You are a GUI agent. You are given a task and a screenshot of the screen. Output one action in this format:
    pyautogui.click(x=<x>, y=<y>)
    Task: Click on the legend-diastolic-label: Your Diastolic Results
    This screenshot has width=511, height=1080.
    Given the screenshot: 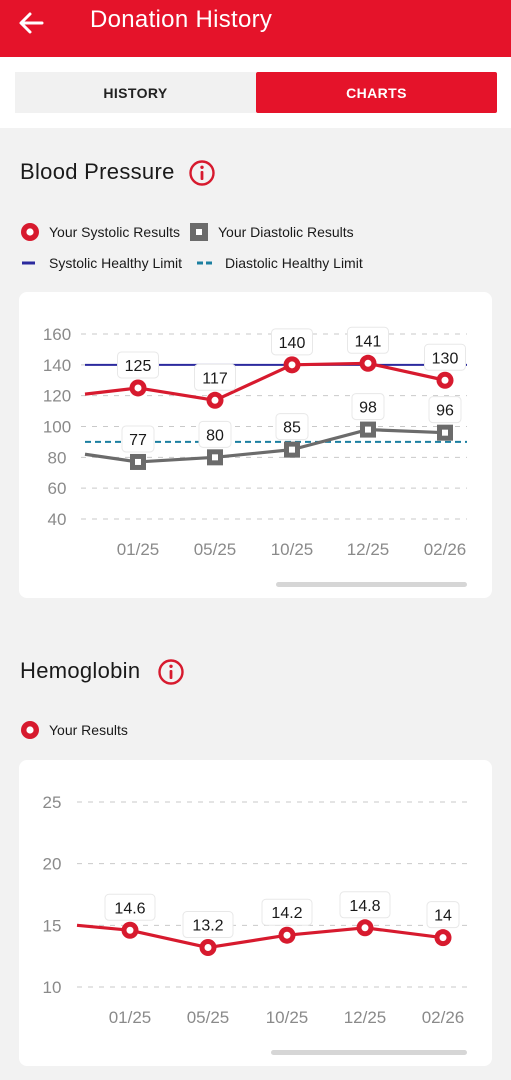 What is the action you would take?
    pyautogui.click(x=286, y=232)
    